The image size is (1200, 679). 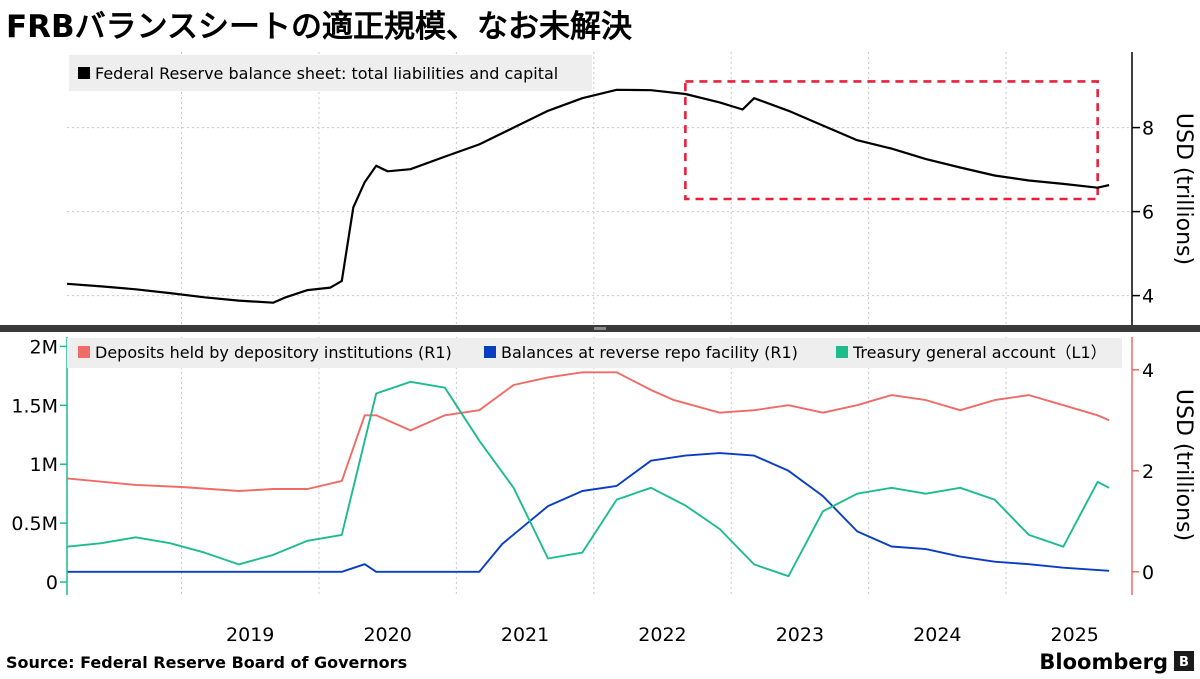 I want to click on bloomberg-logo: Bloomberg, so click(x=1103, y=662).